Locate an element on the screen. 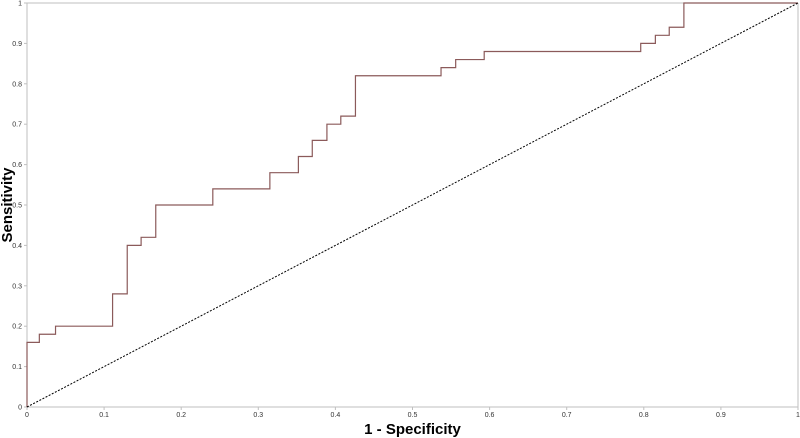 This screenshot has width=800, height=438. y-tick-label: 0.6 is located at coordinates (17, 165).